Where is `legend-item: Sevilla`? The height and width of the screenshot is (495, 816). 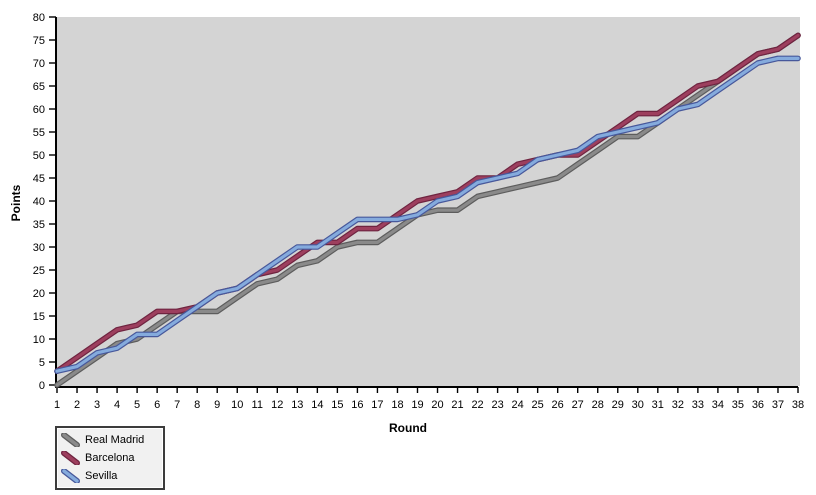
legend-item: Sevilla is located at coordinates (107, 476).